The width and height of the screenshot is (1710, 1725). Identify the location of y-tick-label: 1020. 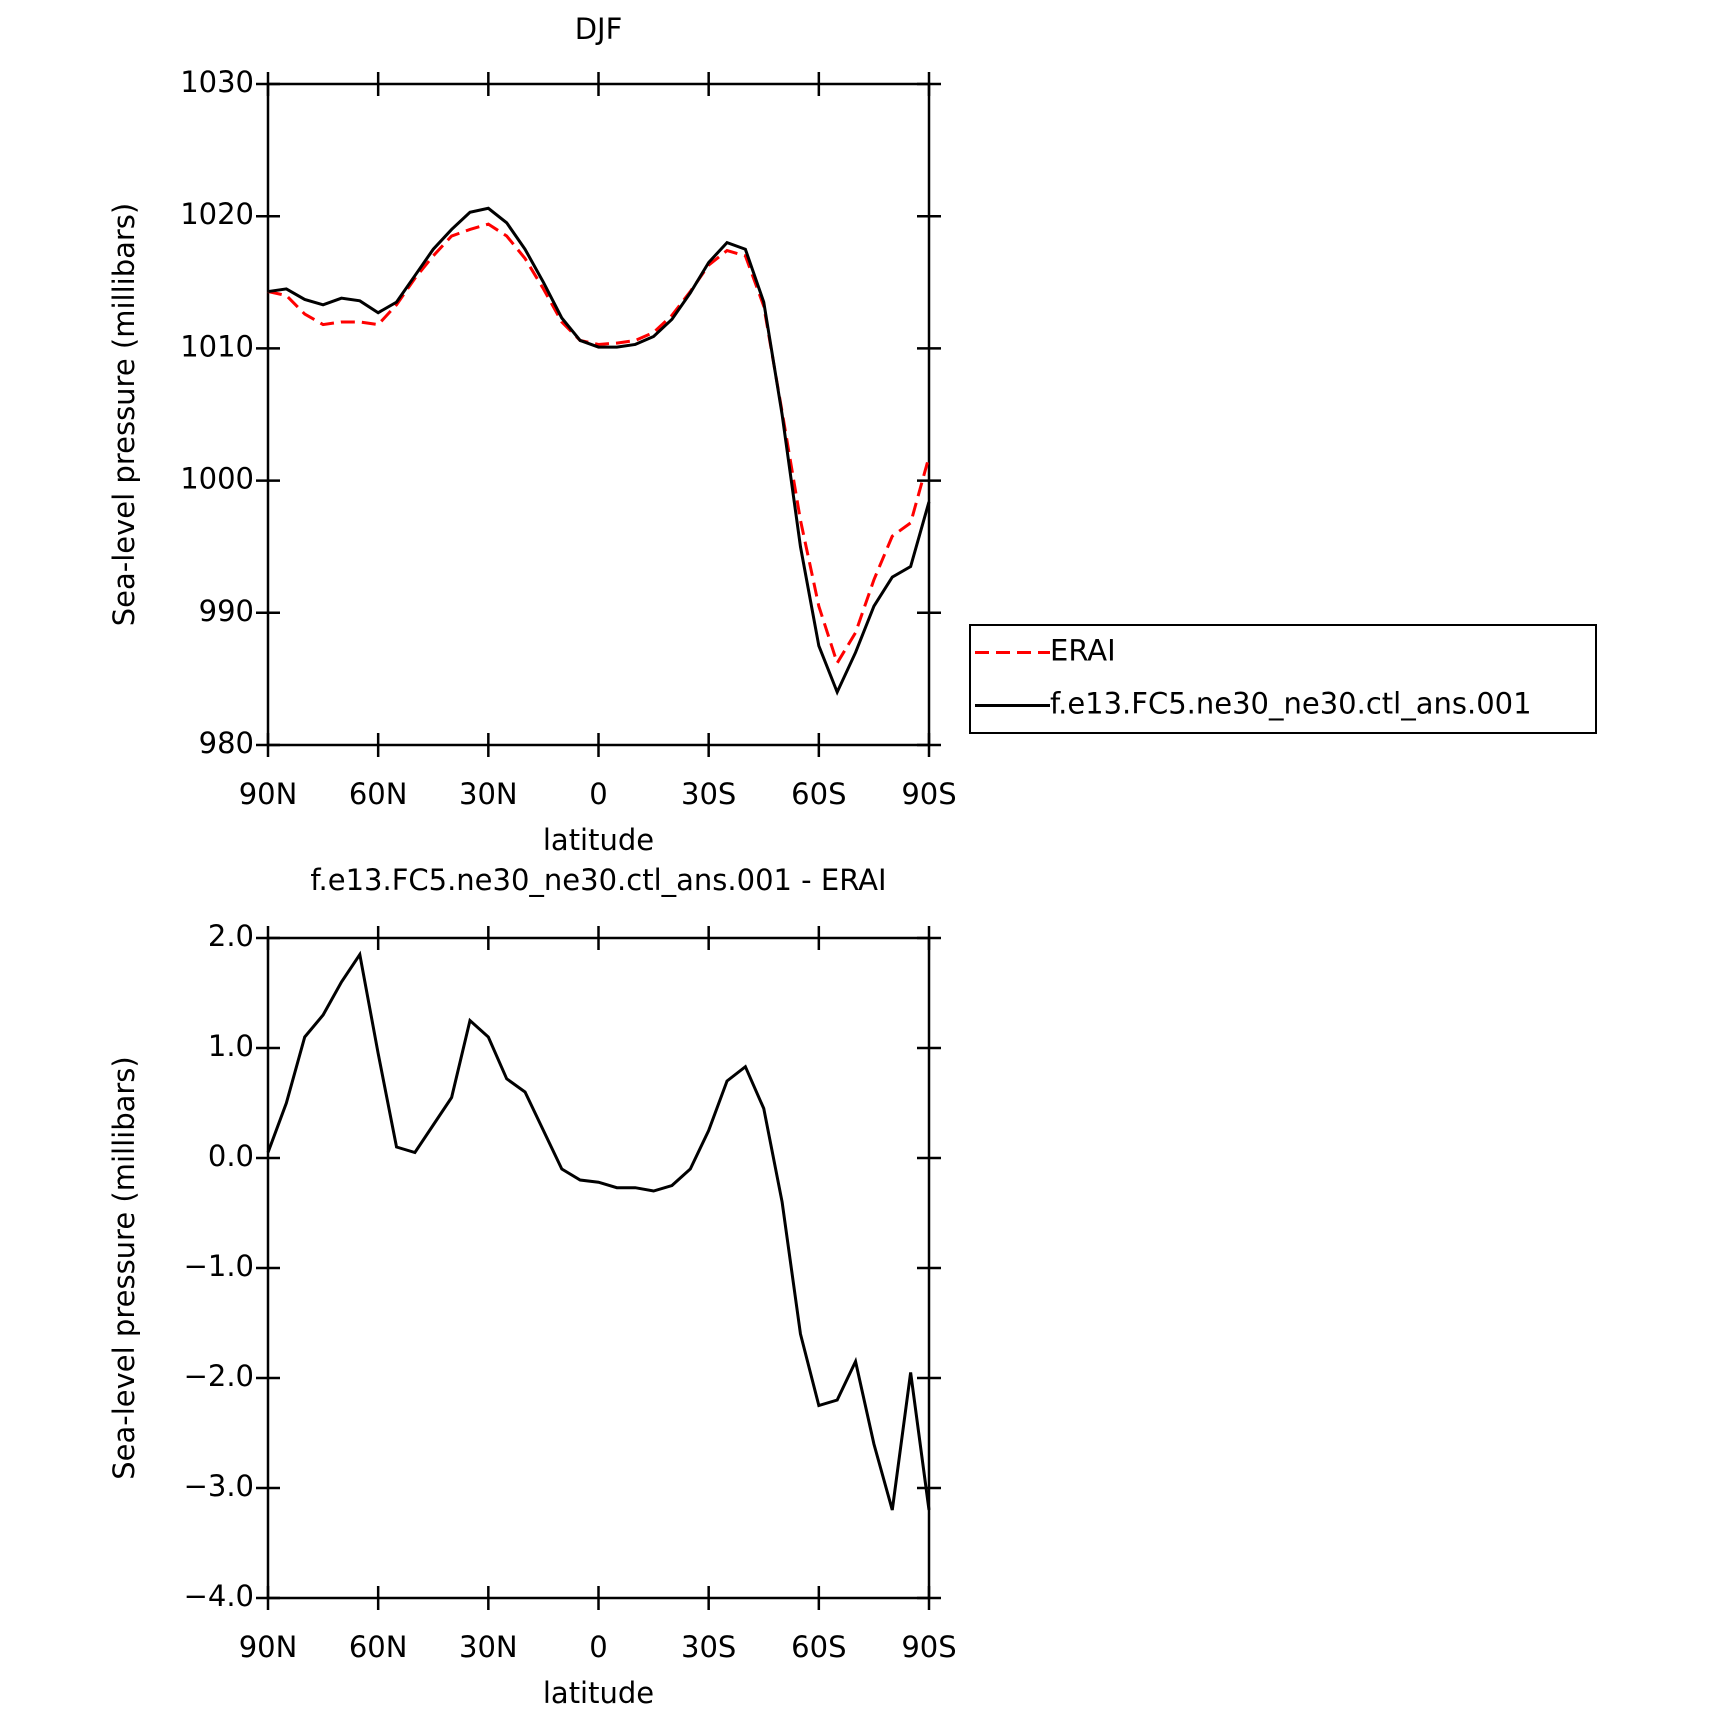
(217, 214).